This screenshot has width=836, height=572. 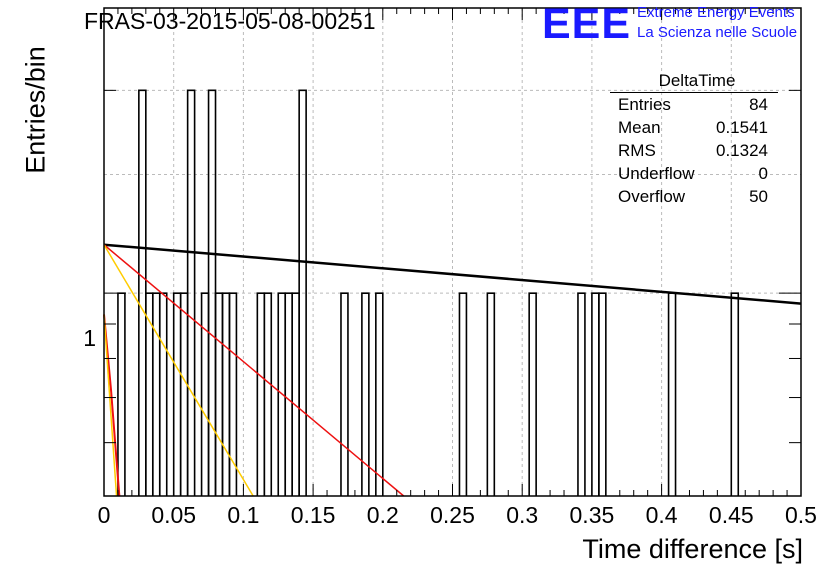 What do you see at coordinates (592, 515) in the screenshot?
I see `x-tick-label: 0.35` at bounding box center [592, 515].